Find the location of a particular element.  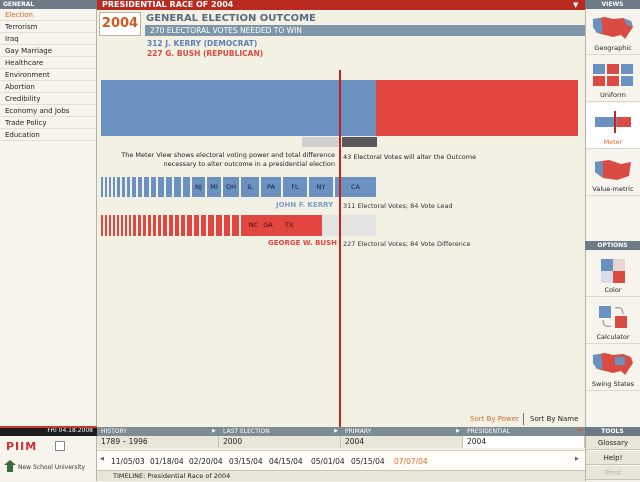

sort-by-power-link: Sort By Power is located at coordinates (494, 419).